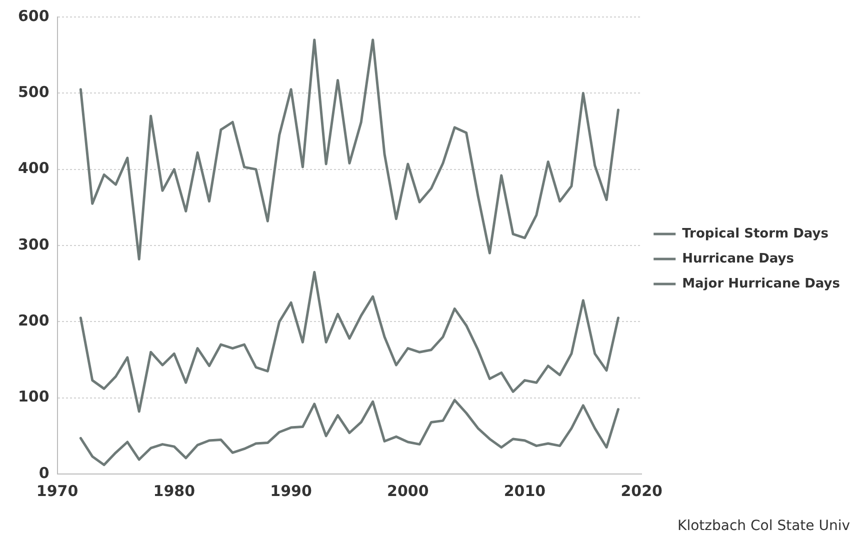 This screenshot has height=544, width=860. Describe the element at coordinates (738, 258) in the screenshot. I see `legend-label: Hurricane Days` at that location.